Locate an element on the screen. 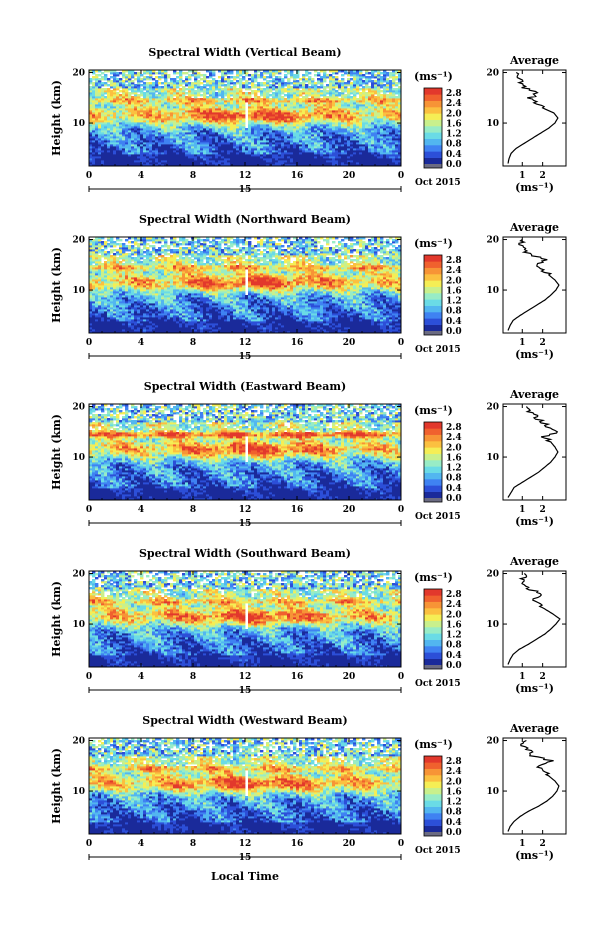 This screenshot has width=616, height=933. y-tick-label: 20 is located at coordinates (78, 74).